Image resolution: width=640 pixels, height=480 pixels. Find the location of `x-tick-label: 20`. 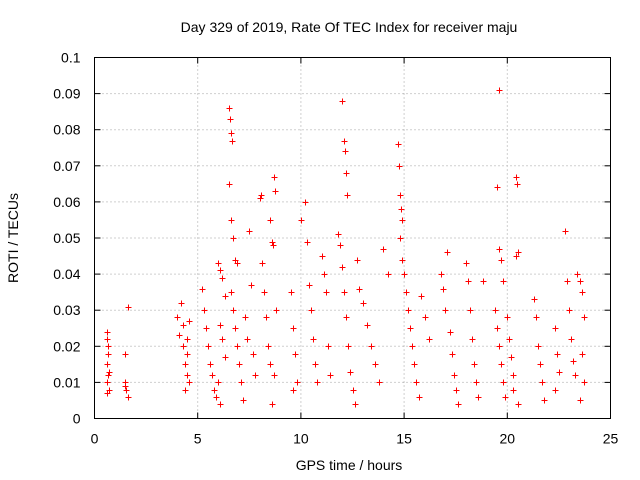

x-tick-label: 20 is located at coordinates (508, 439).